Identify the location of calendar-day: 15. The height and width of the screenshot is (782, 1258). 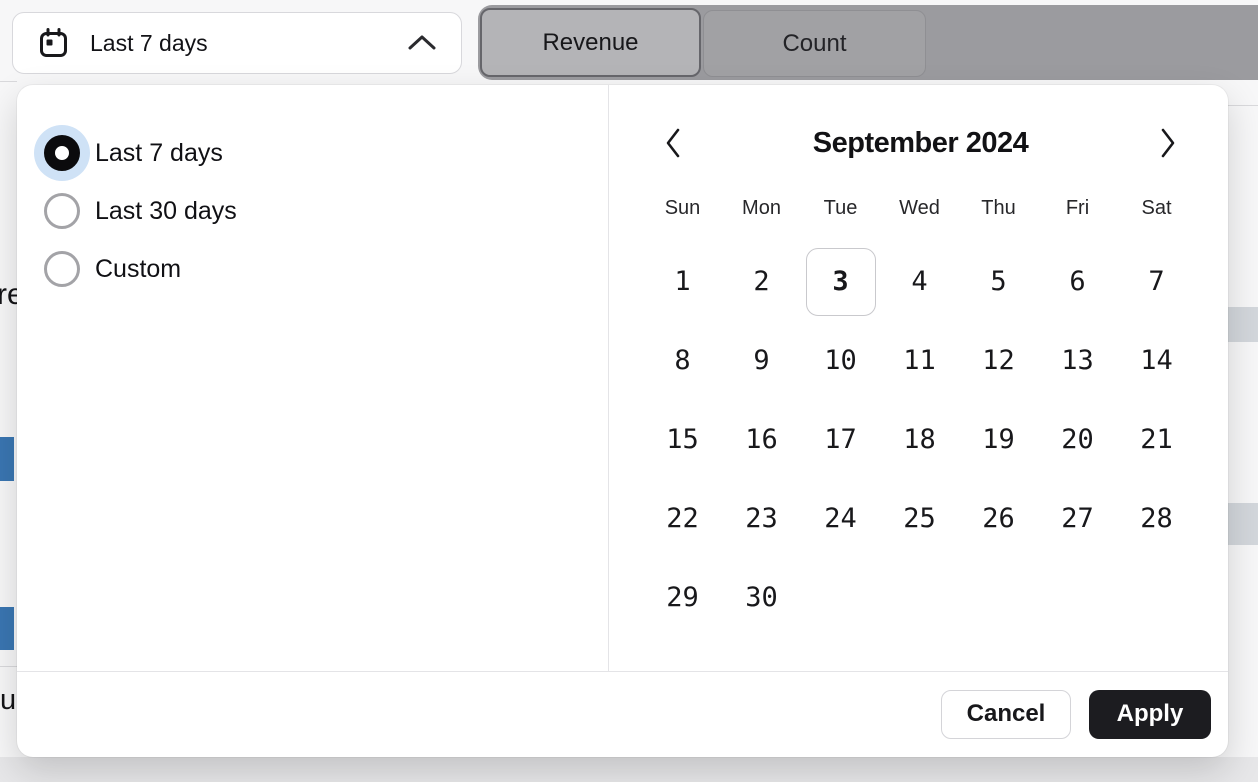
(682, 439).